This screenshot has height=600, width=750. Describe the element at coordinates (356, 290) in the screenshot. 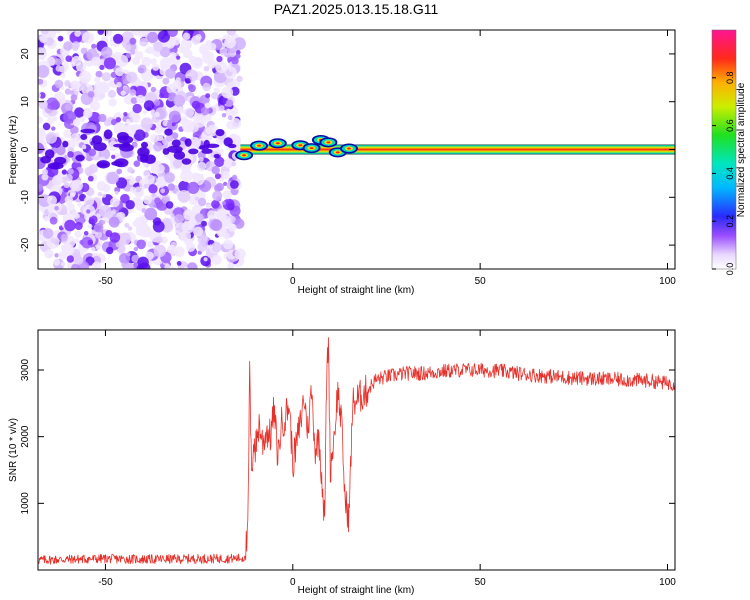

I see `spectrogram-x-axis-label: Height of straight line (km)` at that location.